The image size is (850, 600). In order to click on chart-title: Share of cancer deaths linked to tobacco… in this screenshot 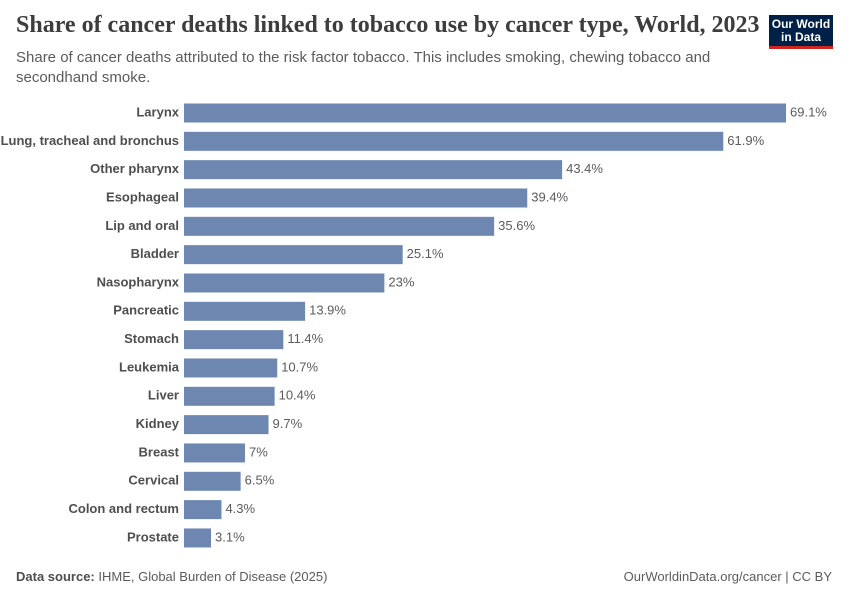, I will do `click(388, 25)`.